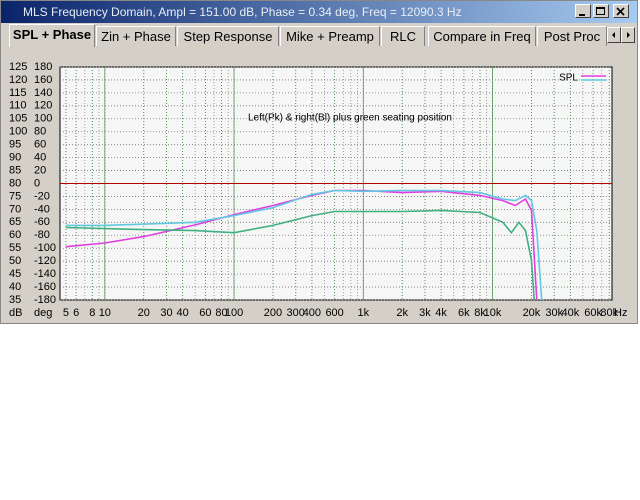 Image resolution: width=640 pixels, height=500 pixels. Describe the element at coordinates (92, 313) in the screenshot. I see `x-tick-label: 8` at that location.